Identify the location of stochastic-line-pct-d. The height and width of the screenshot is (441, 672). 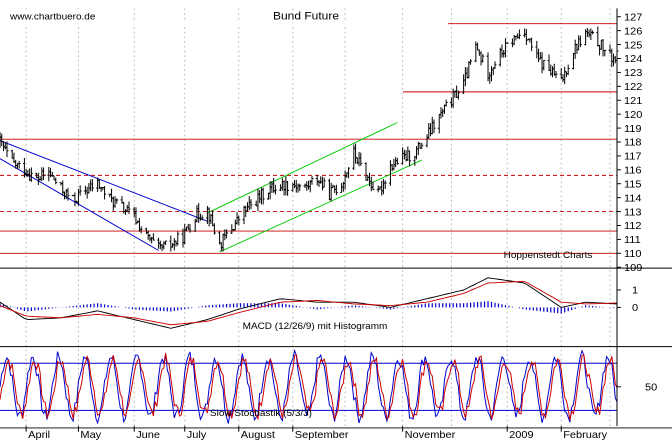
(309, 387).